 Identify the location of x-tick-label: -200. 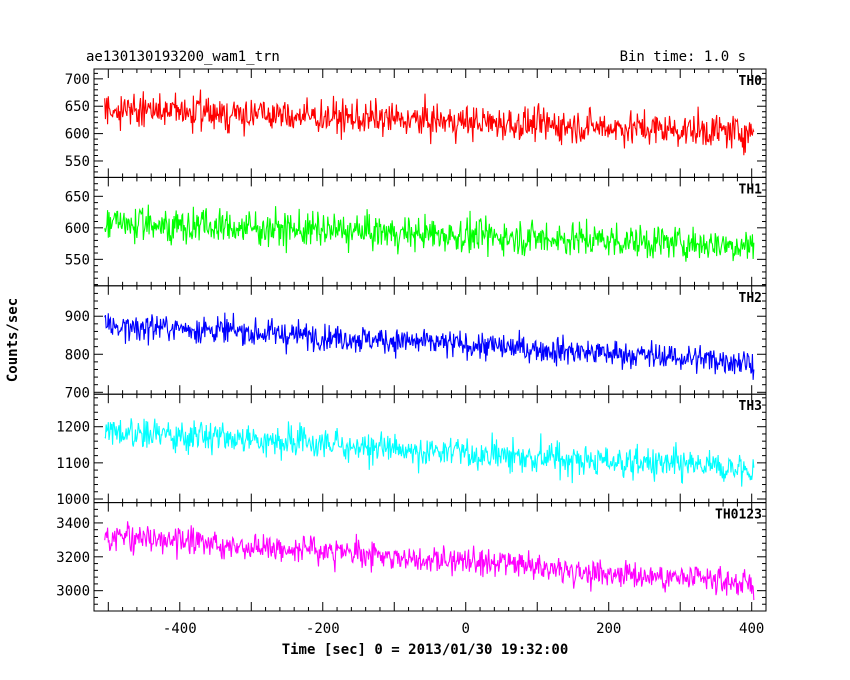
(323, 629).